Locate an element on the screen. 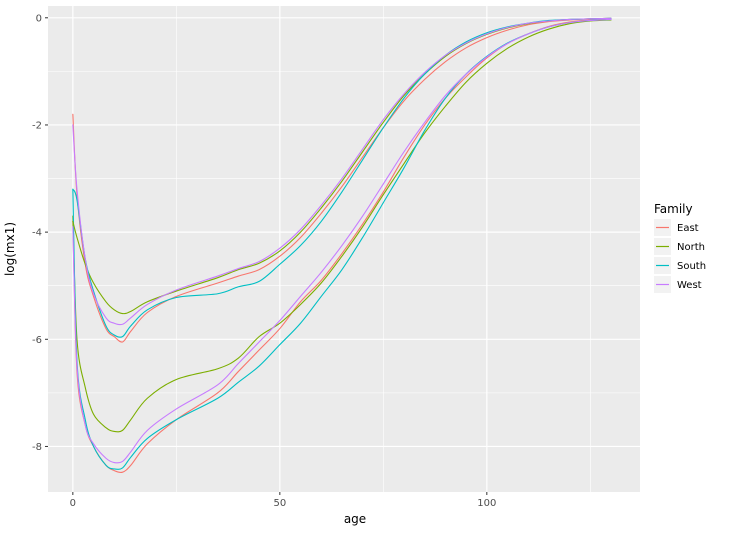  y-axis: -8 -6 -4 -2 0 is located at coordinates (40, 233).